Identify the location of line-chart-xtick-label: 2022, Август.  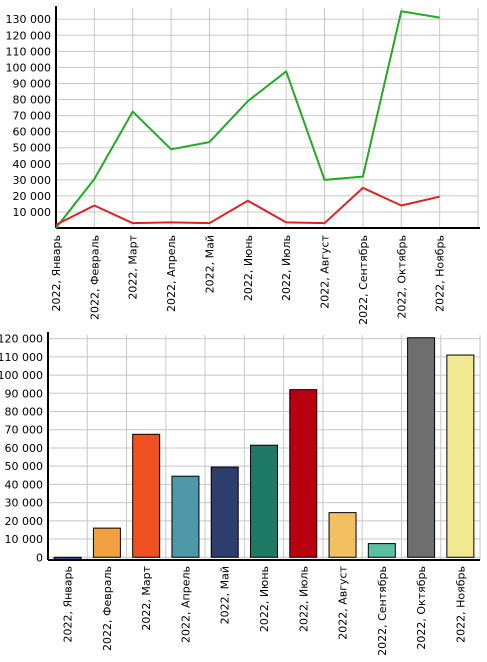
(325, 271).